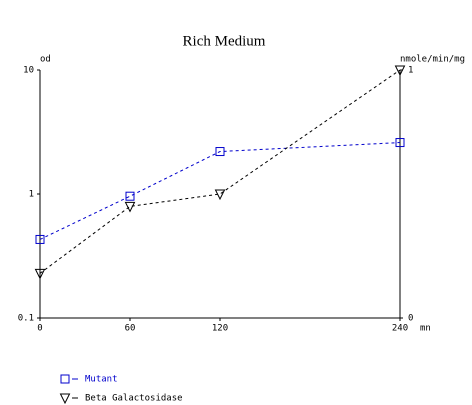 Image resolution: width=472 pixels, height=405 pixels. What do you see at coordinates (130, 329) in the screenshot?
I see `x-tick-label: 60` at bounding box center [130, 329].